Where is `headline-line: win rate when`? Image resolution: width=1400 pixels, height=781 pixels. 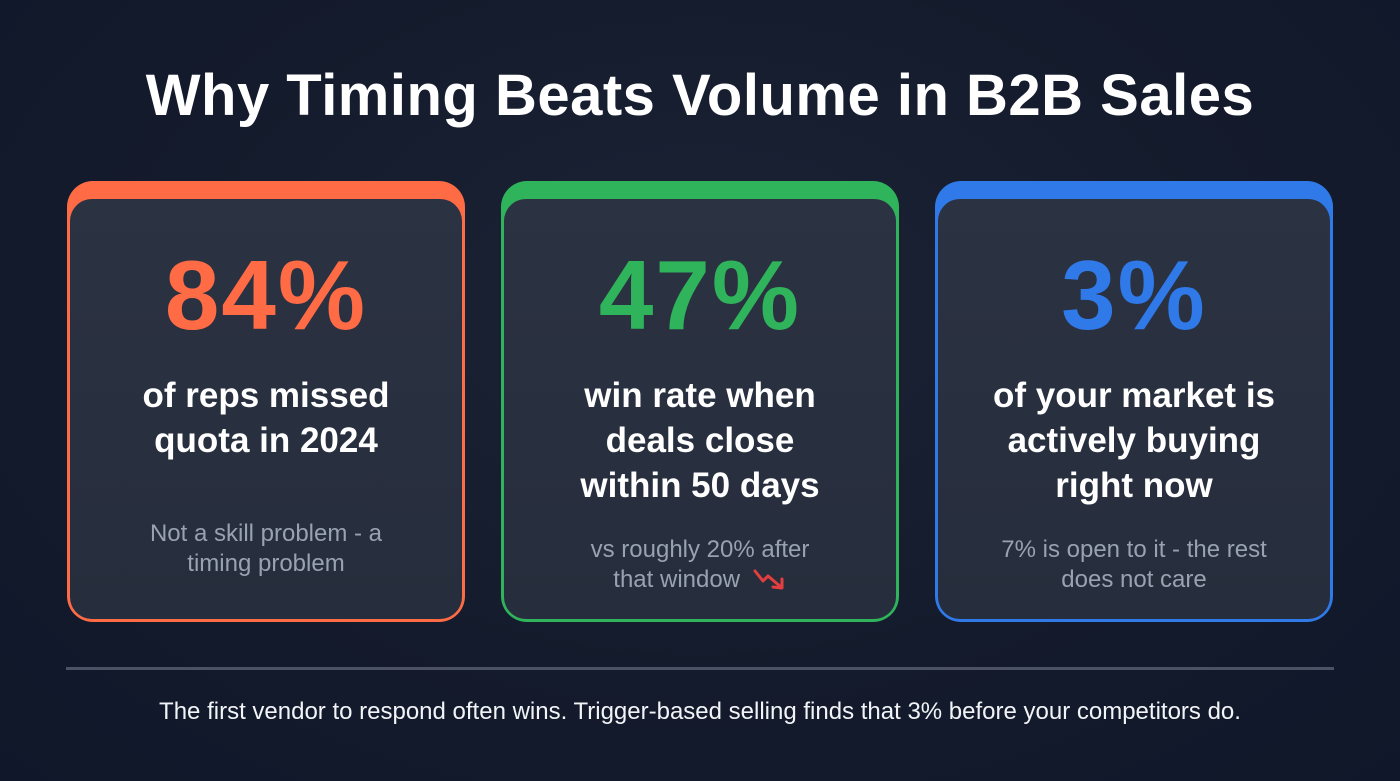 headline-line: win rate when is located at coordinates (700, 395).